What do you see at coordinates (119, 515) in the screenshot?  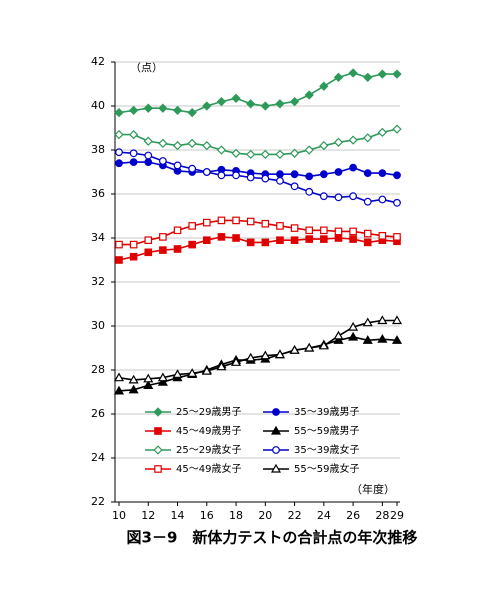 I see `x-tick-label: 10` at bounding box center [119, 515].